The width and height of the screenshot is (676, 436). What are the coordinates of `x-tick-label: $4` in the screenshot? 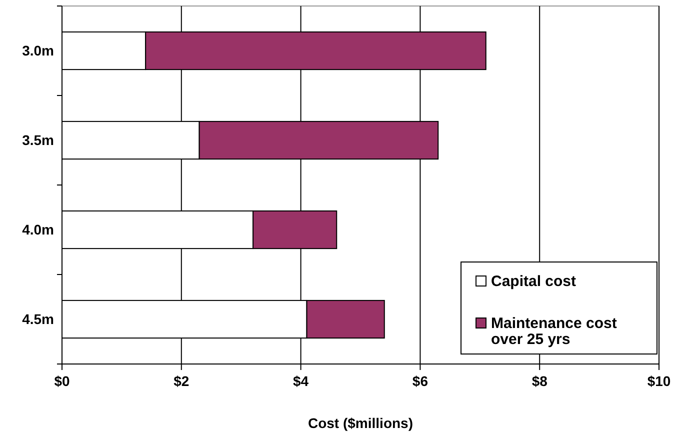 It's located at (301, 380).